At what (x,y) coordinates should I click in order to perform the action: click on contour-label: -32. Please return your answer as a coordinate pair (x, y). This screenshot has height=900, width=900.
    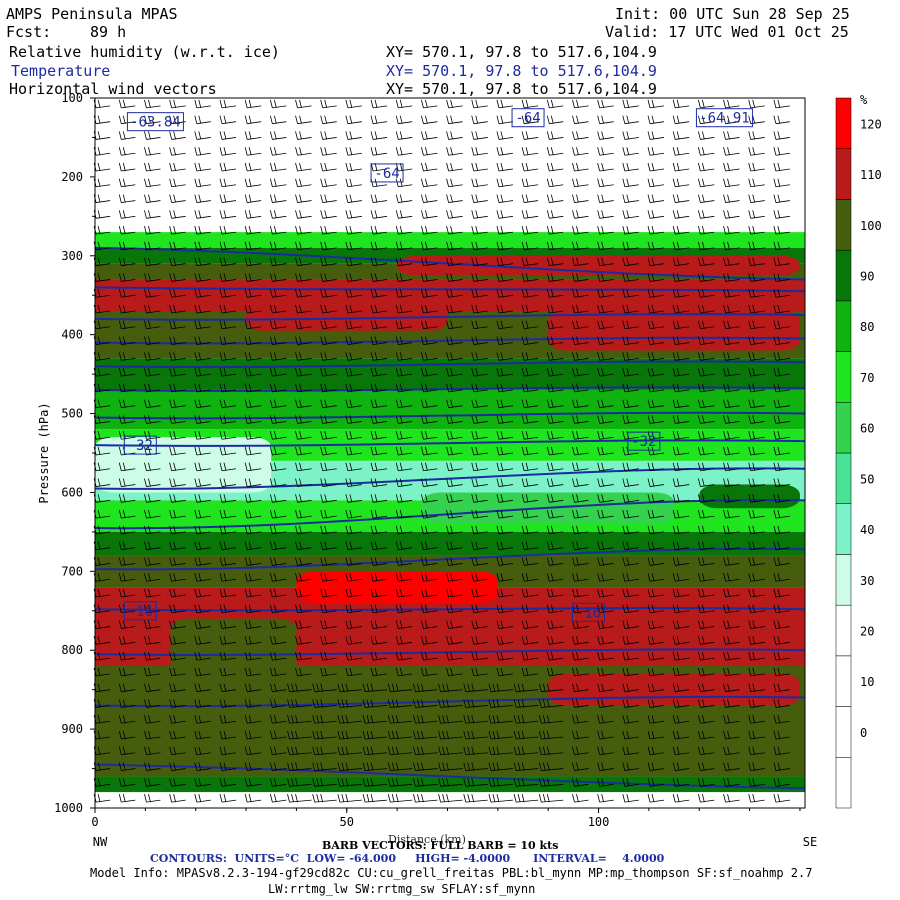
    Looking at the image, I should click on (140, 446).